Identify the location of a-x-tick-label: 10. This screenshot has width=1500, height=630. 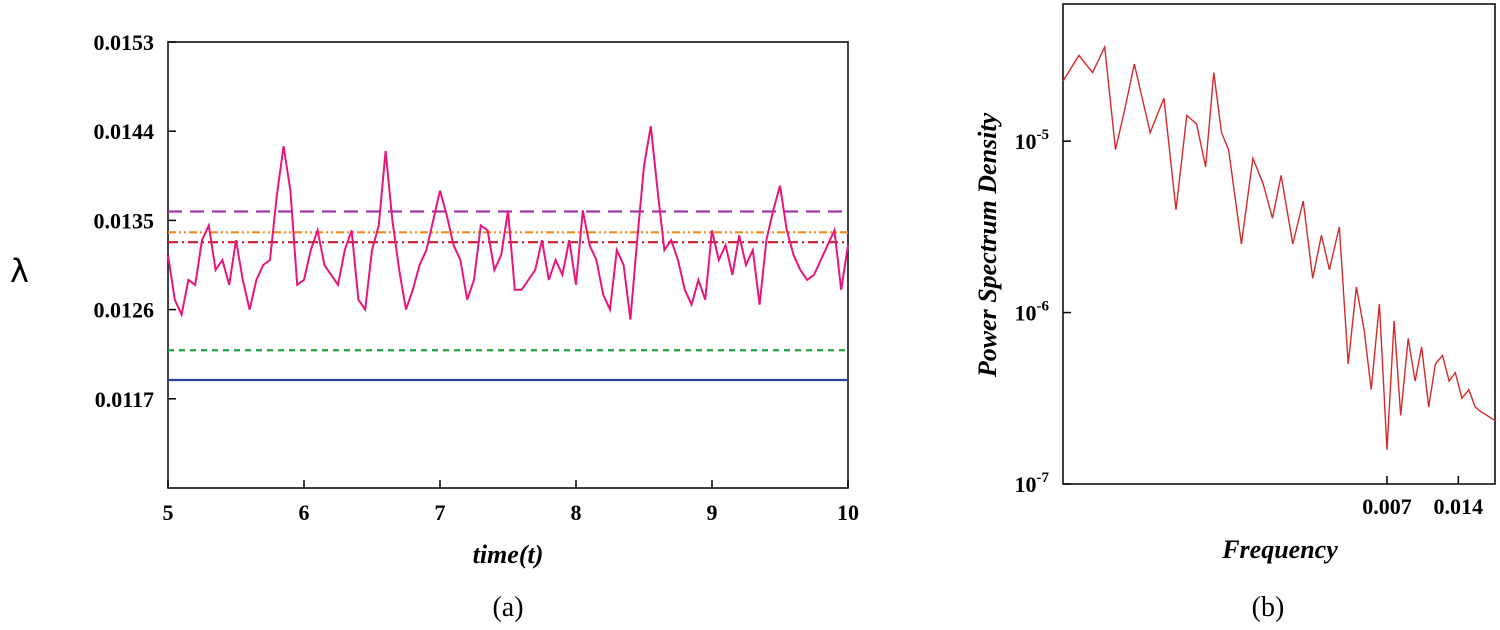
(848, 512).